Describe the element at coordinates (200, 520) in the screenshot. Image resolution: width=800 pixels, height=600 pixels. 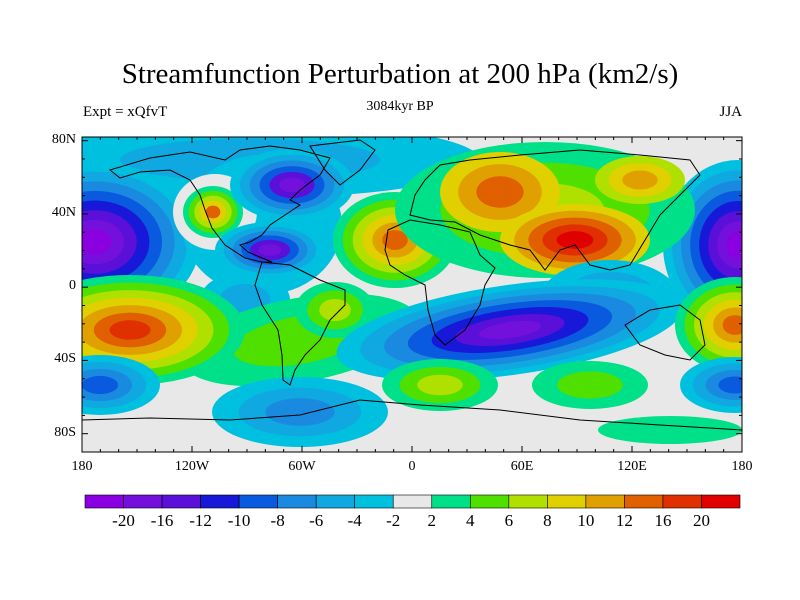
I see `colorbar-label: -12` at that location.